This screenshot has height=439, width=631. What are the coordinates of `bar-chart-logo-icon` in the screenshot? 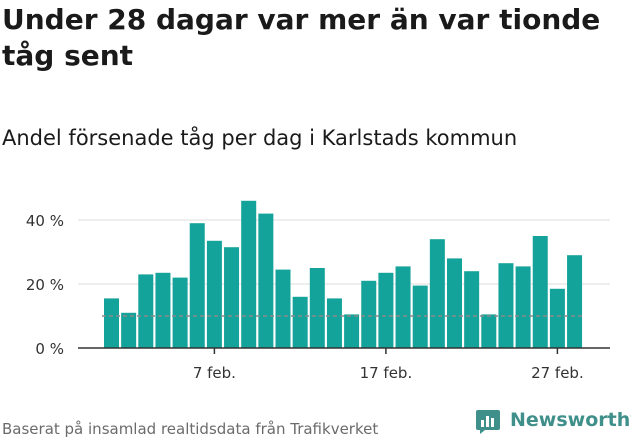 It's located at (488, 422).